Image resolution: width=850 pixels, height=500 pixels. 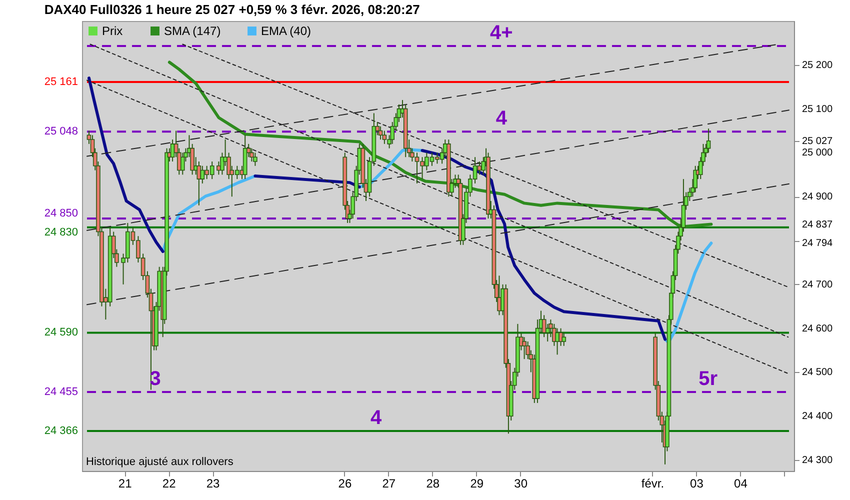 What do you see at coordinates (160, 462) in the screenshot?
I see `annotation: Historique ajusté aux rollovers` at bounding box center [160, 462].